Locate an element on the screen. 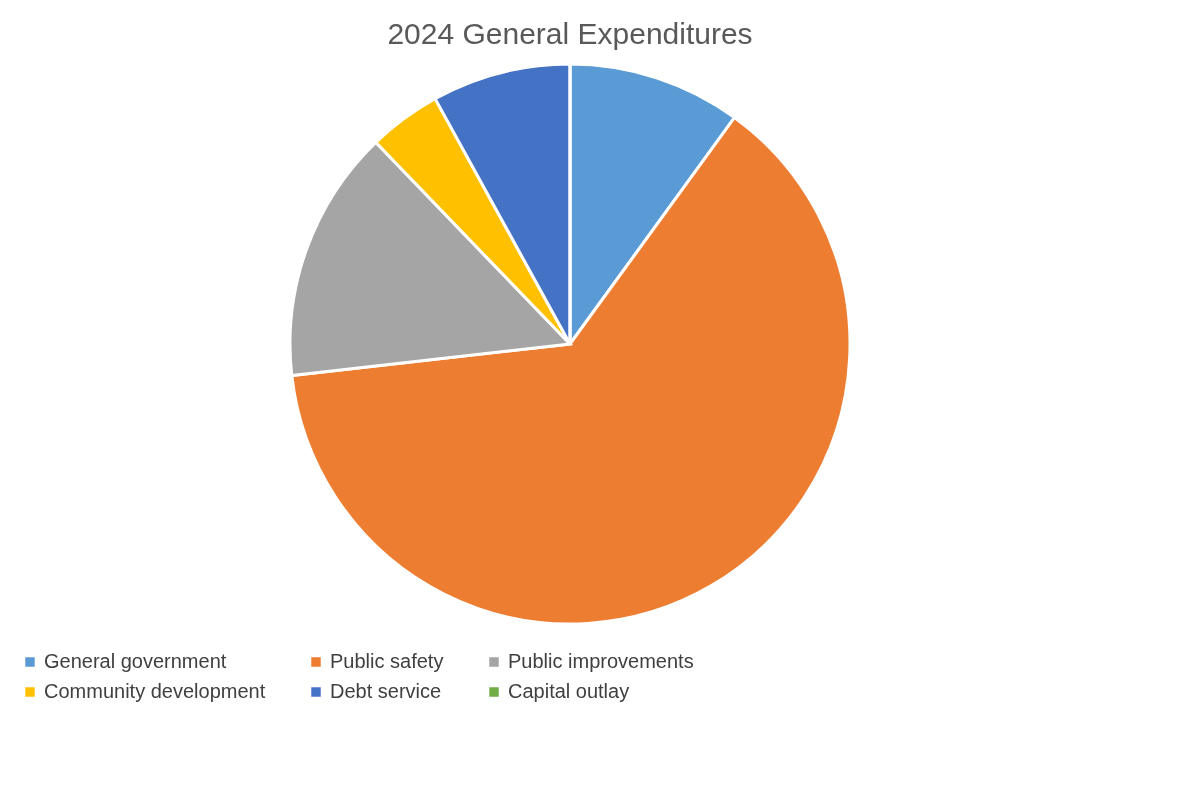  legend-label: Capital outlay is located at coordinates (569, 691).